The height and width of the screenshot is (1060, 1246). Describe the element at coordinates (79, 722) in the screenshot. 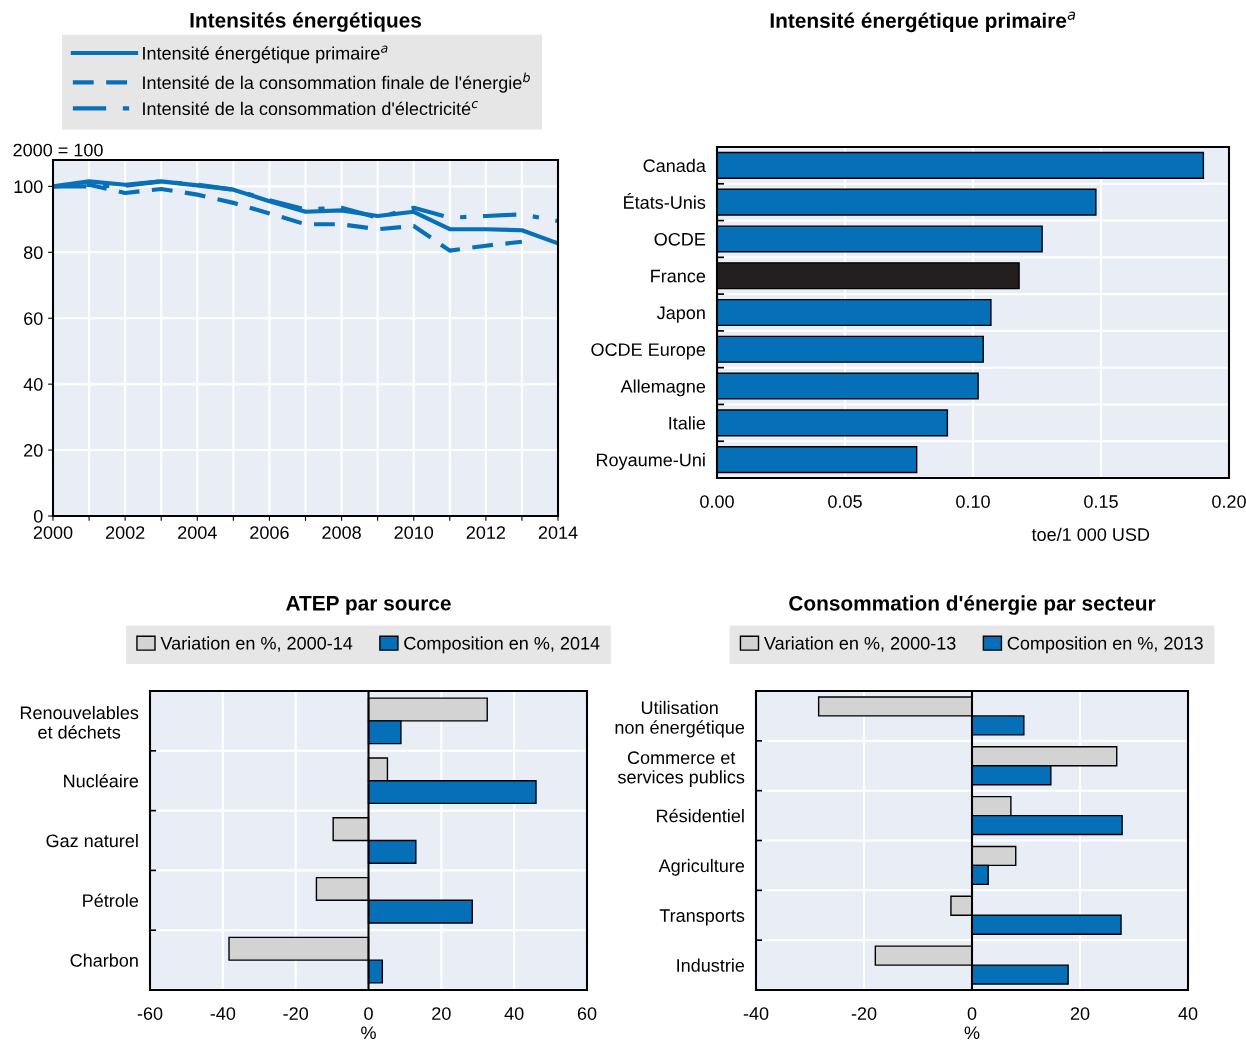

I see `y-tick-label: Renouvelables et déchets` at that location.